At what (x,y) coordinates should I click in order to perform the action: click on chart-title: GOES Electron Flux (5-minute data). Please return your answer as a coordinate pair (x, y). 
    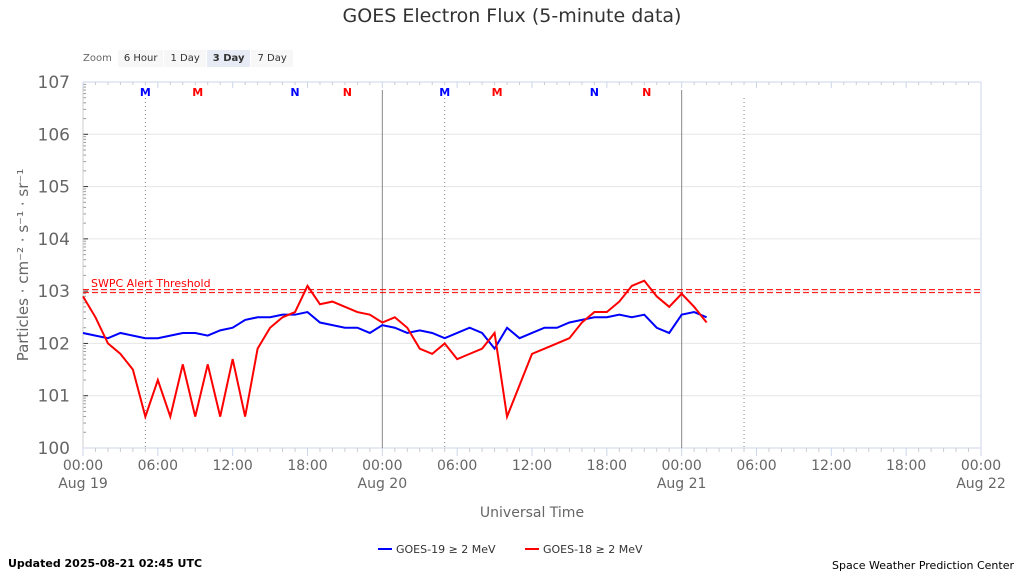
    Looking at the image, I should click on (512, 16).